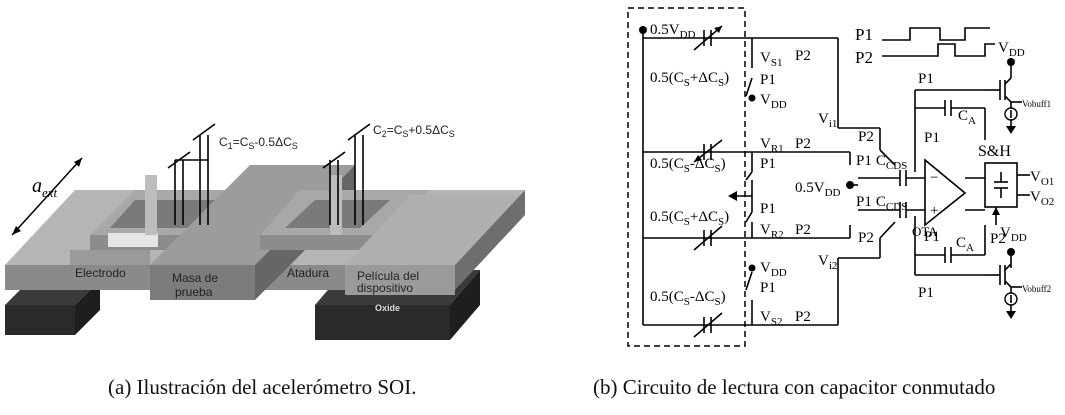 The image size is (1065, 415). I want to click on ca-label-bottom: CA, so click(965, 244).